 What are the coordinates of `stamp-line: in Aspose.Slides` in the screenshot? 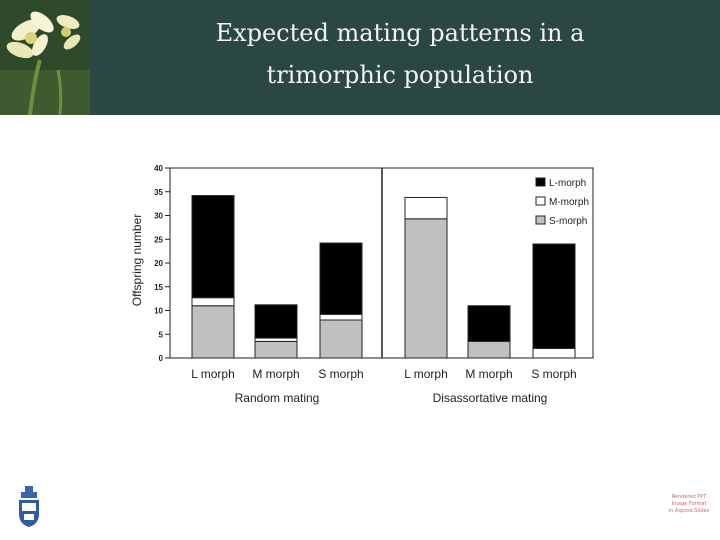 It's located at (689, 511).